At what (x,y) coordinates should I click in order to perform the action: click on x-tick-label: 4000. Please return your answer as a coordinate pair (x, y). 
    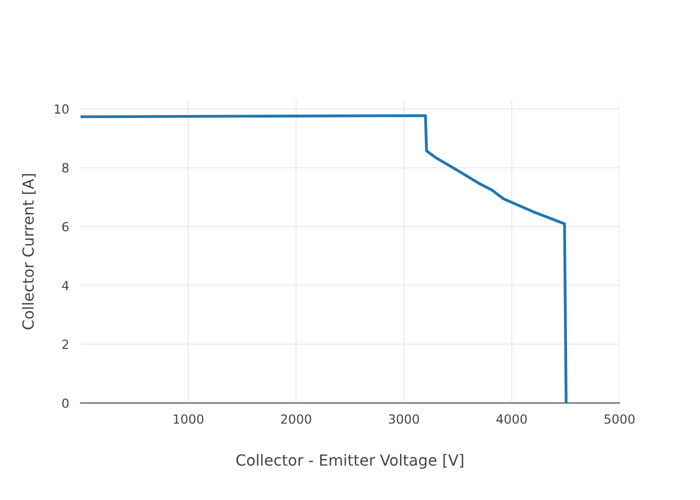
    Looking at the image, I should click on (511, 419).